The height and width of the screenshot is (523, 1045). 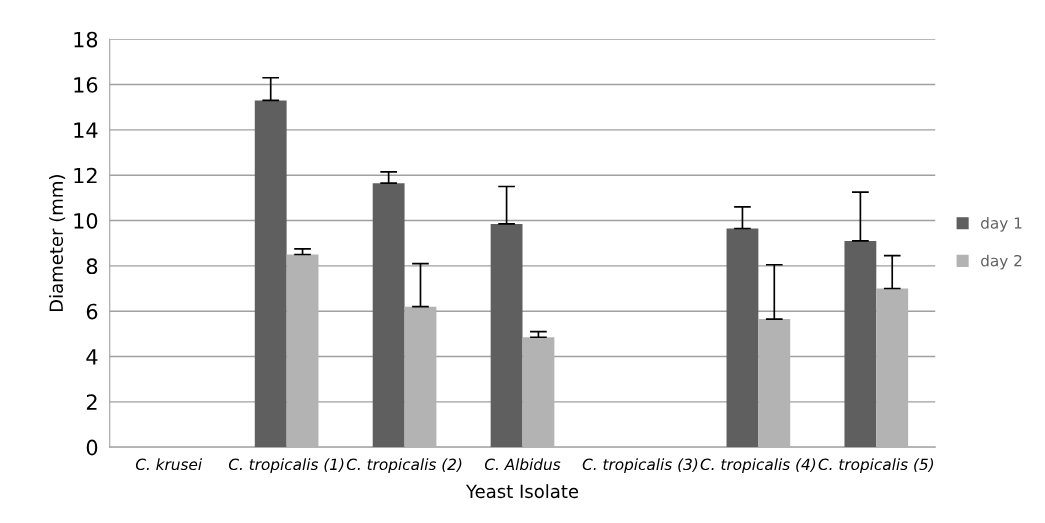 What do you see at coordinates (640, 466) in the screenshot?
I see `x-tick-label: C. tropicalis (3)` at bounding box center [640, 466].